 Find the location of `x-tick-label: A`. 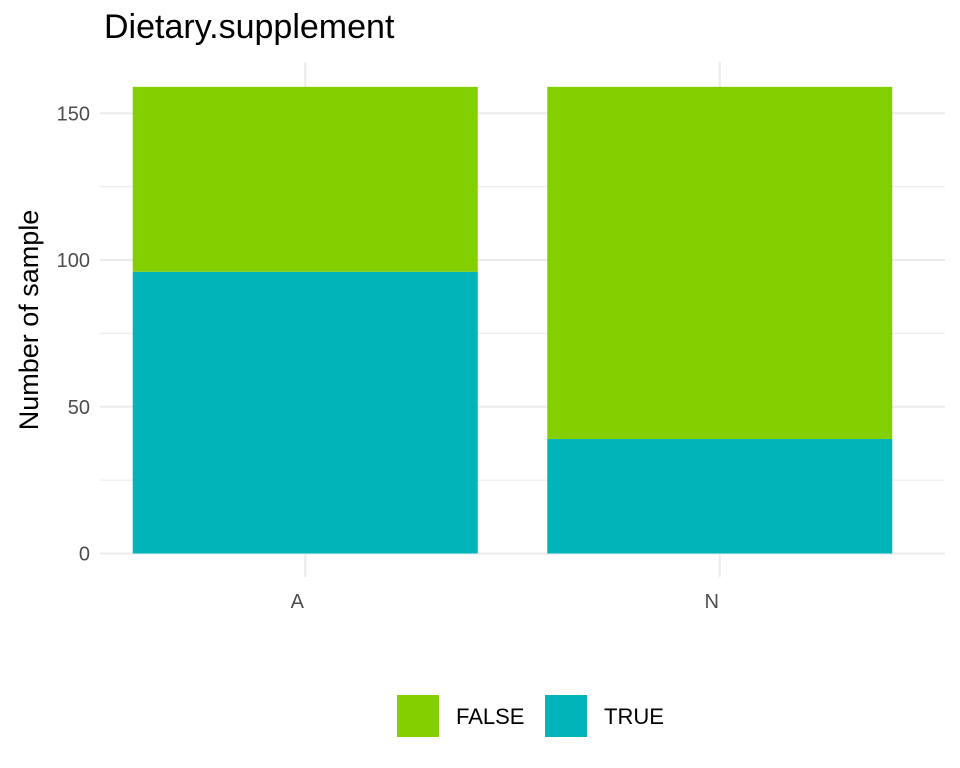

x-tick-label: A is located at coordinates (298, 602).